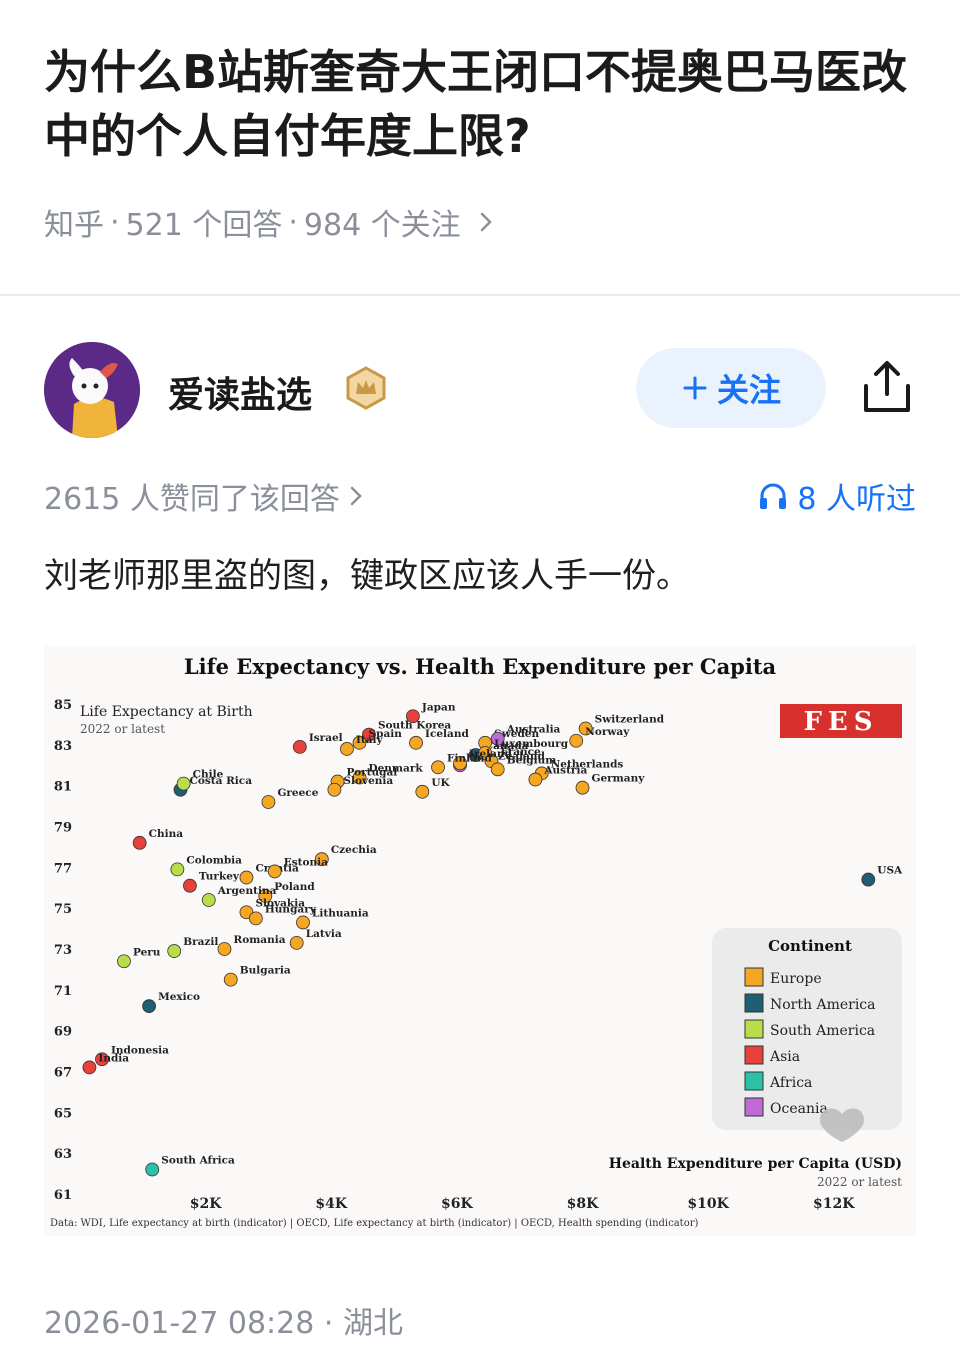 Image resolution: width=960 pixels, height=1358 pixels. Describe the element at coordinates (532, 760) in the screenshot. I see `point-label: Belgium` at that location.